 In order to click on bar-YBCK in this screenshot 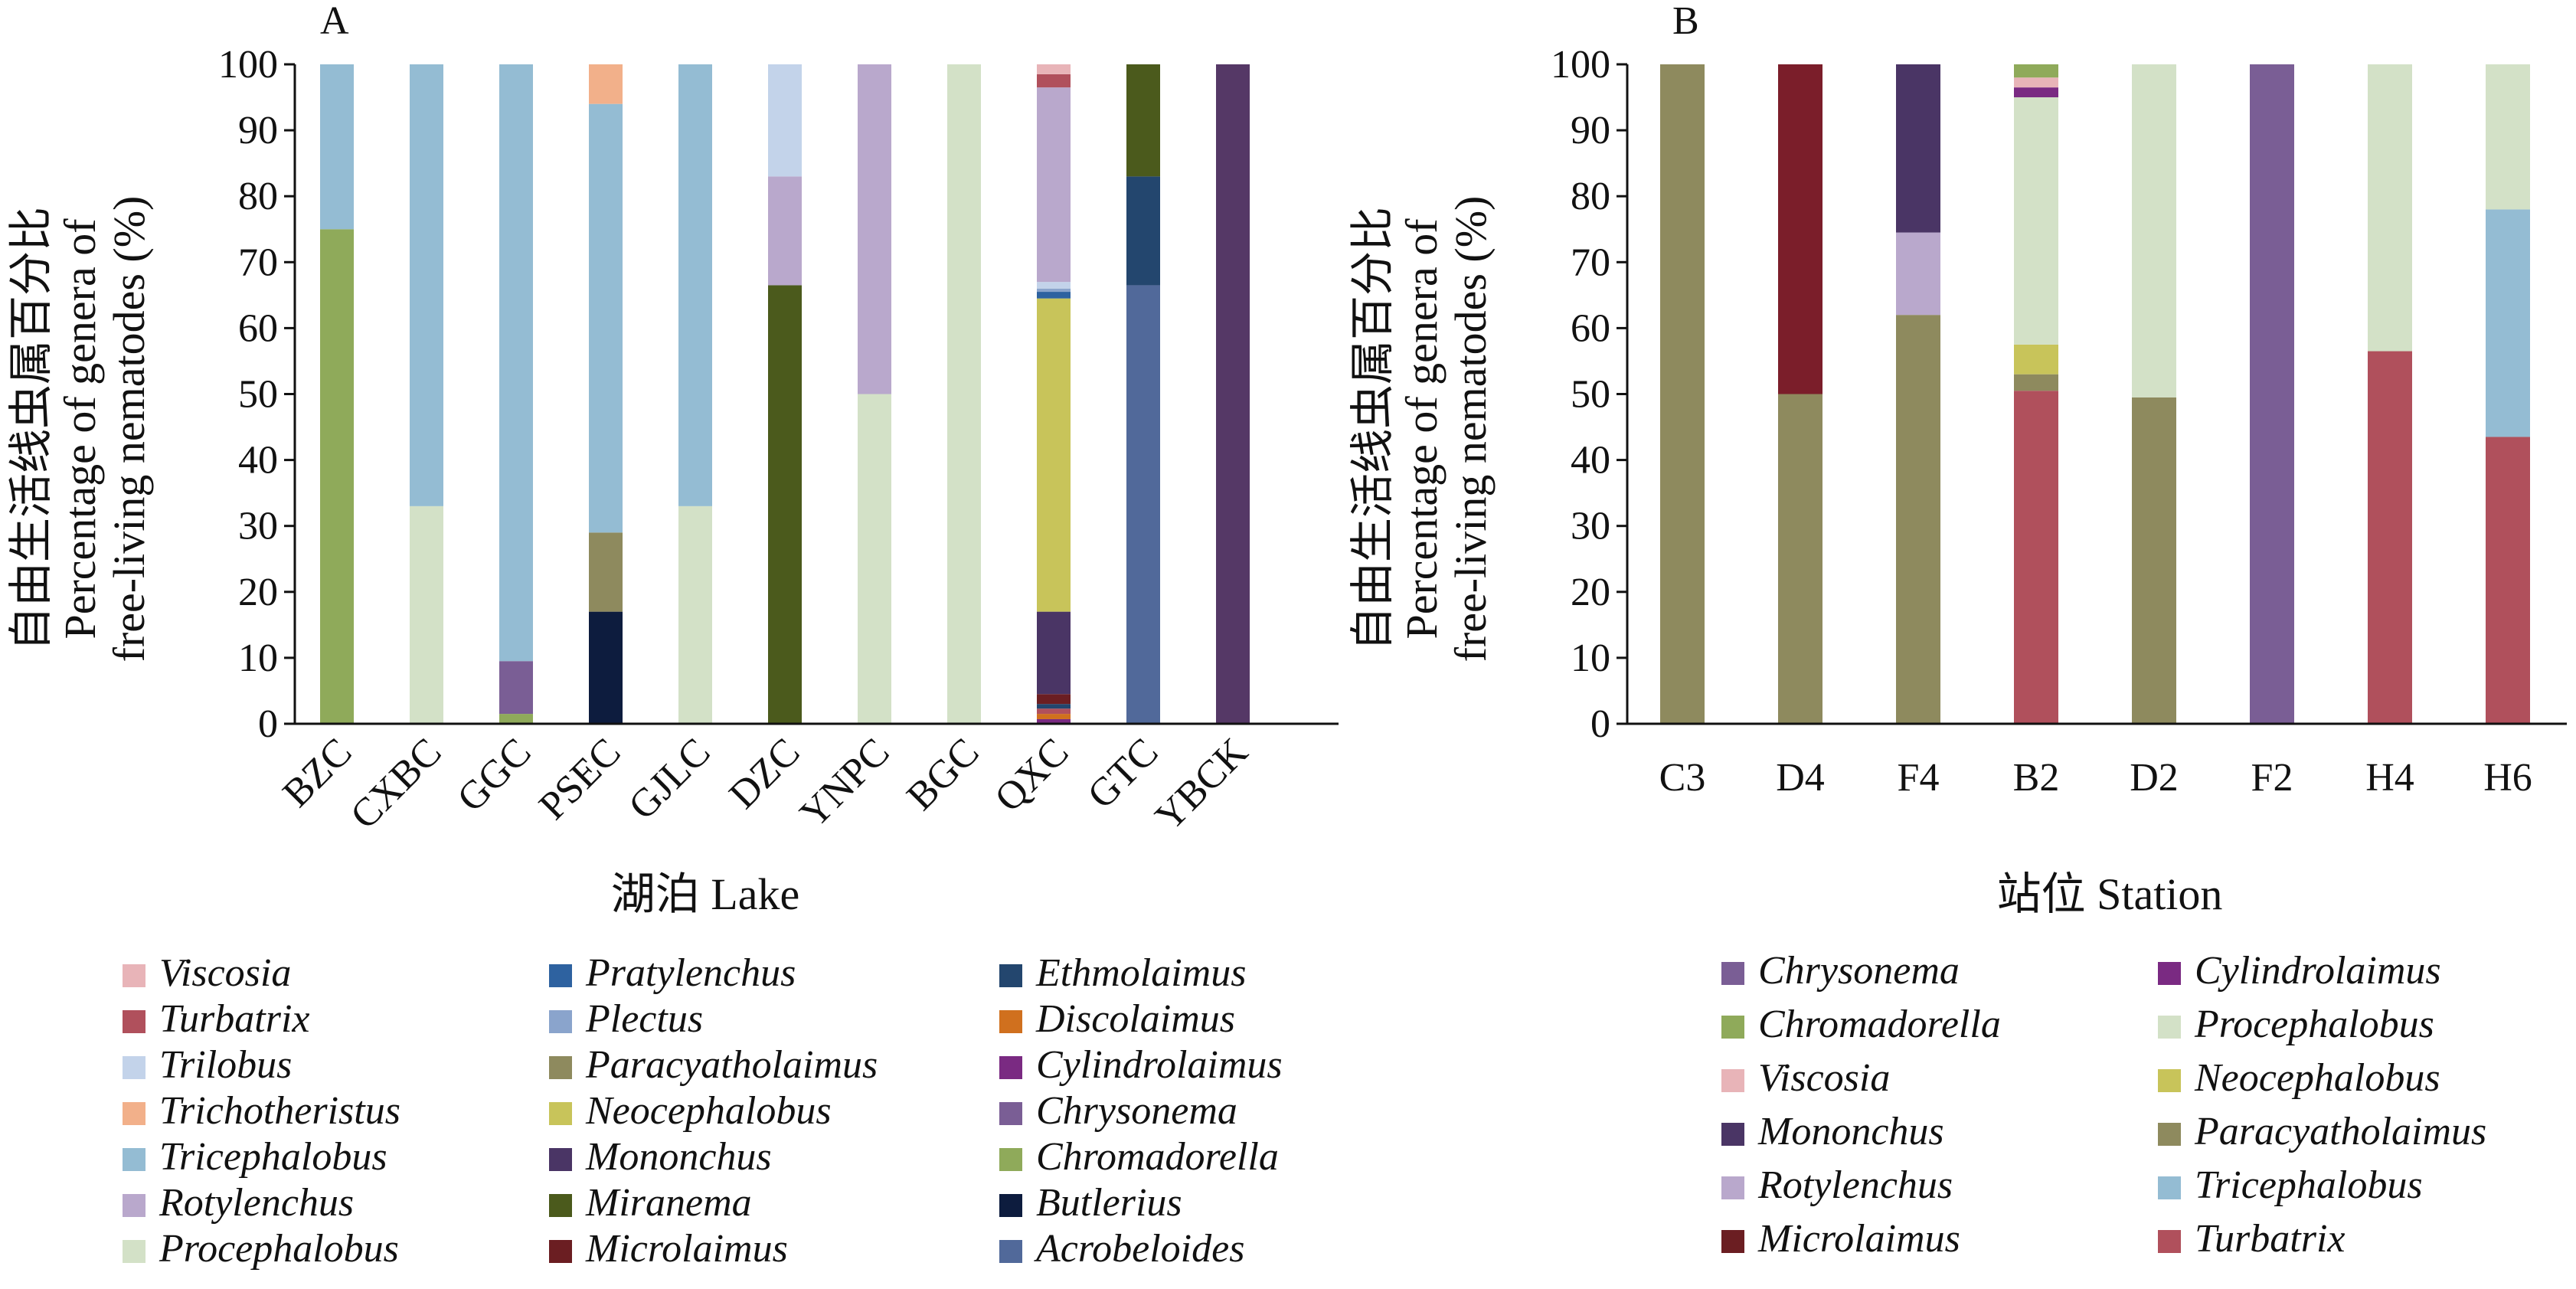, I will do `click(1233, 394)`.